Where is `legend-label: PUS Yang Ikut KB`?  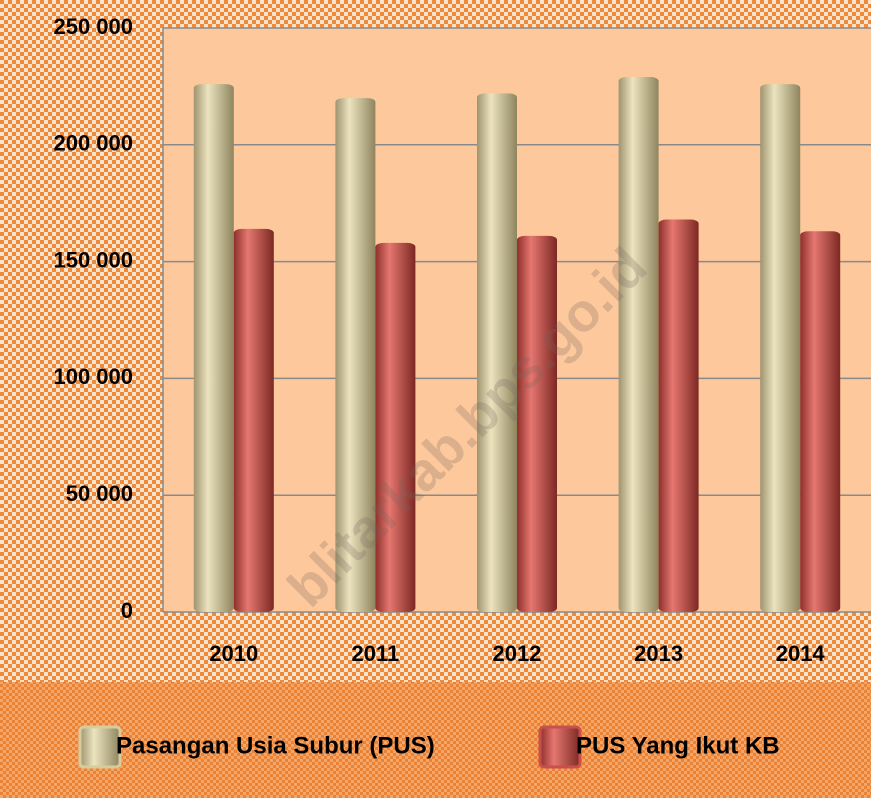 legend-label: PUS Yang Ikut KB is located at coordinates (678, 745).